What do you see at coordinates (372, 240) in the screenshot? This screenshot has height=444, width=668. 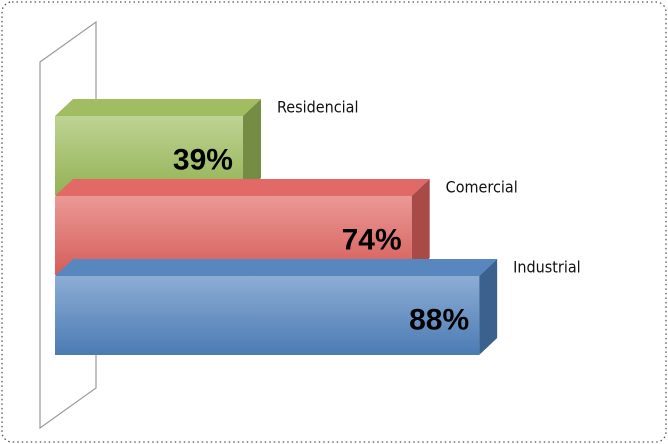 I see `value-label: 74%` at bounding box center [372, 240].